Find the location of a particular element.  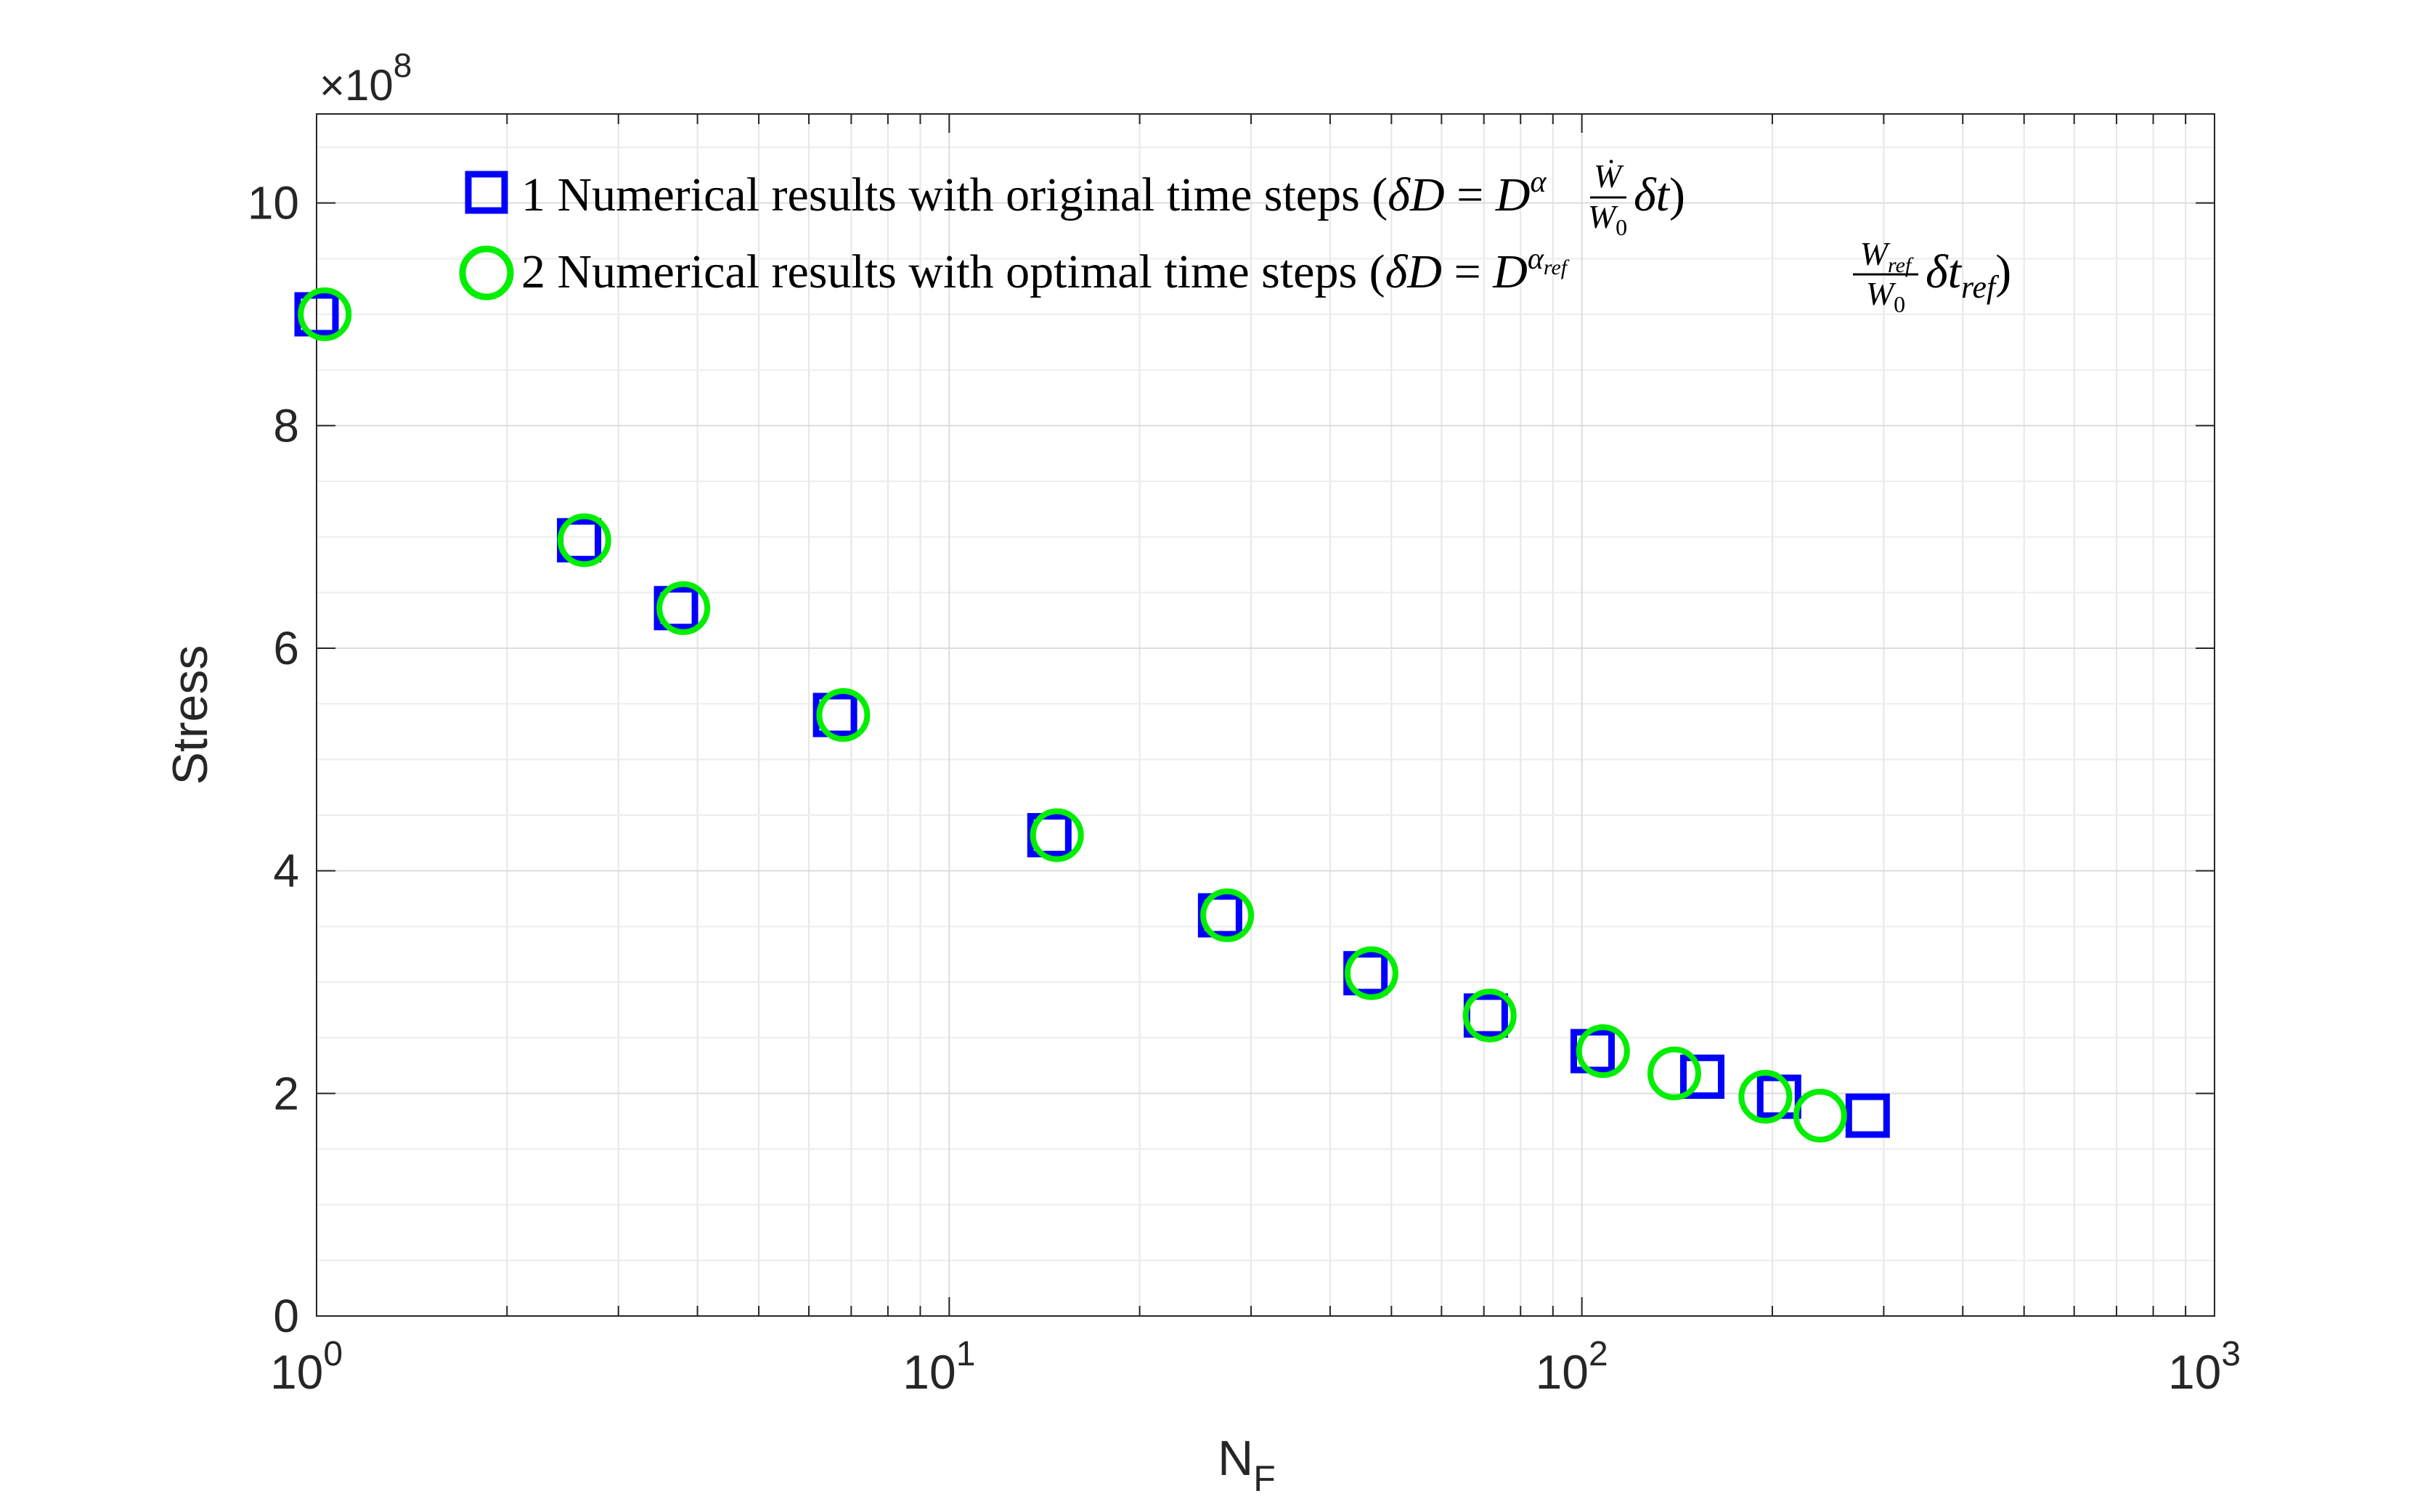

x-tick-label-power: 0 is located at coordinates (333, 1354).